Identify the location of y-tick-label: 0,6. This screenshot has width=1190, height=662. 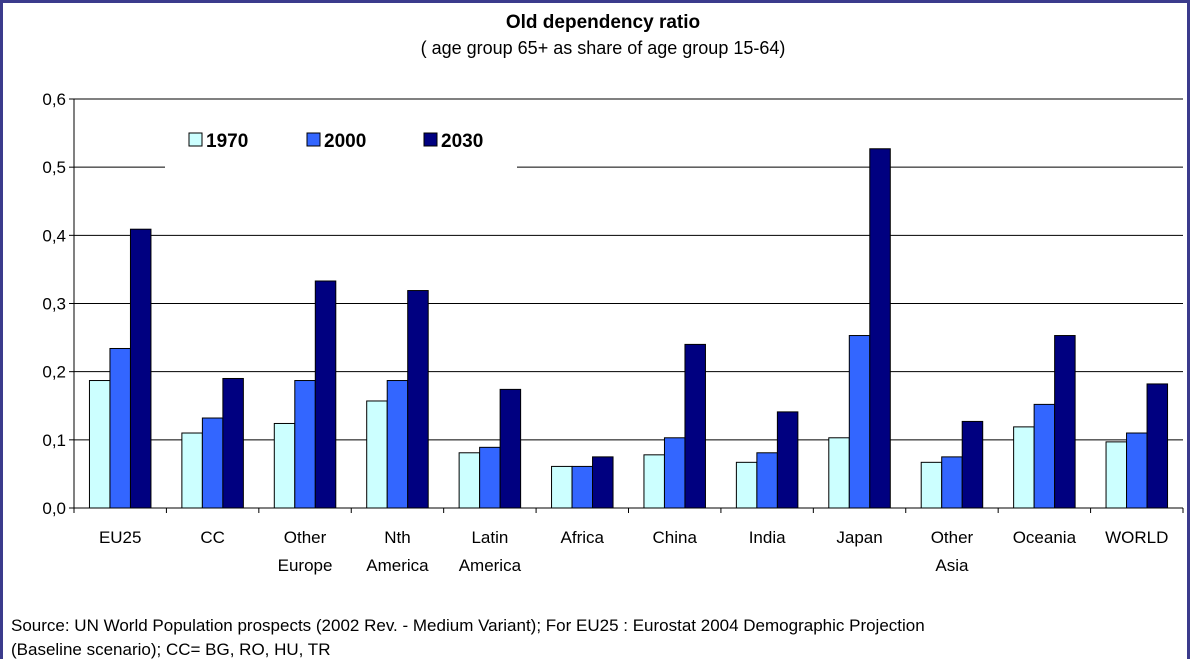
(54, 99).